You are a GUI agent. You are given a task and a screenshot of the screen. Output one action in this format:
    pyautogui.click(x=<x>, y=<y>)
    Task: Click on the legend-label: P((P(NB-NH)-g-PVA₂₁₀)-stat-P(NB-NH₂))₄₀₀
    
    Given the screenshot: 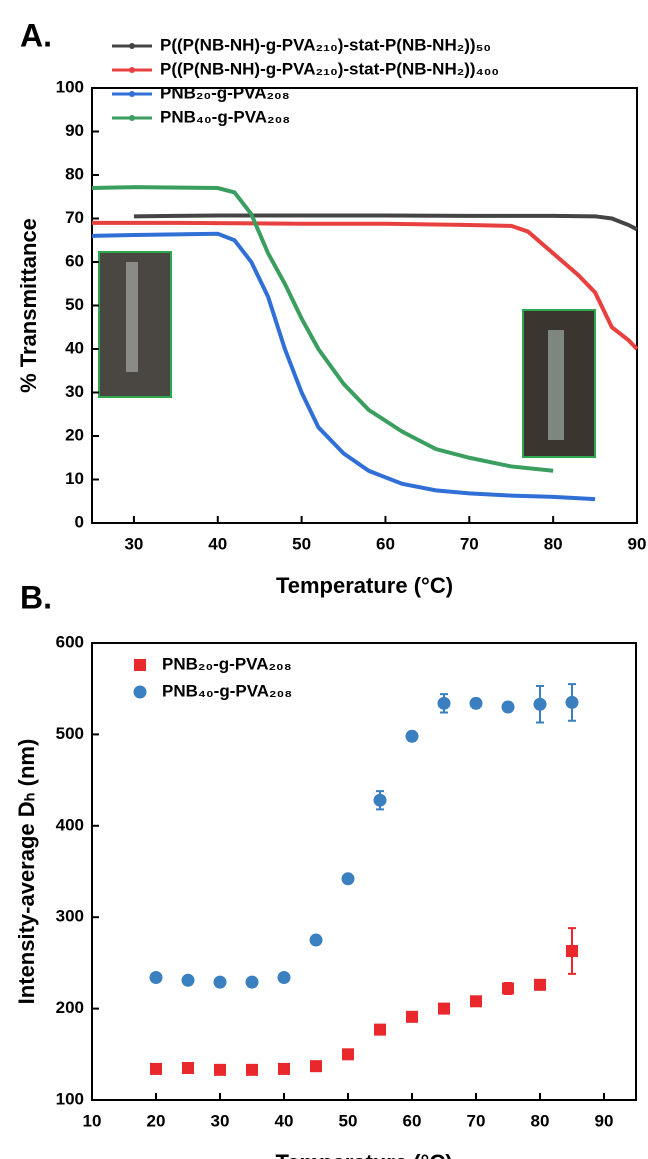 What is the action you would take?
    pyautogui.click(x=329, y=68)
    